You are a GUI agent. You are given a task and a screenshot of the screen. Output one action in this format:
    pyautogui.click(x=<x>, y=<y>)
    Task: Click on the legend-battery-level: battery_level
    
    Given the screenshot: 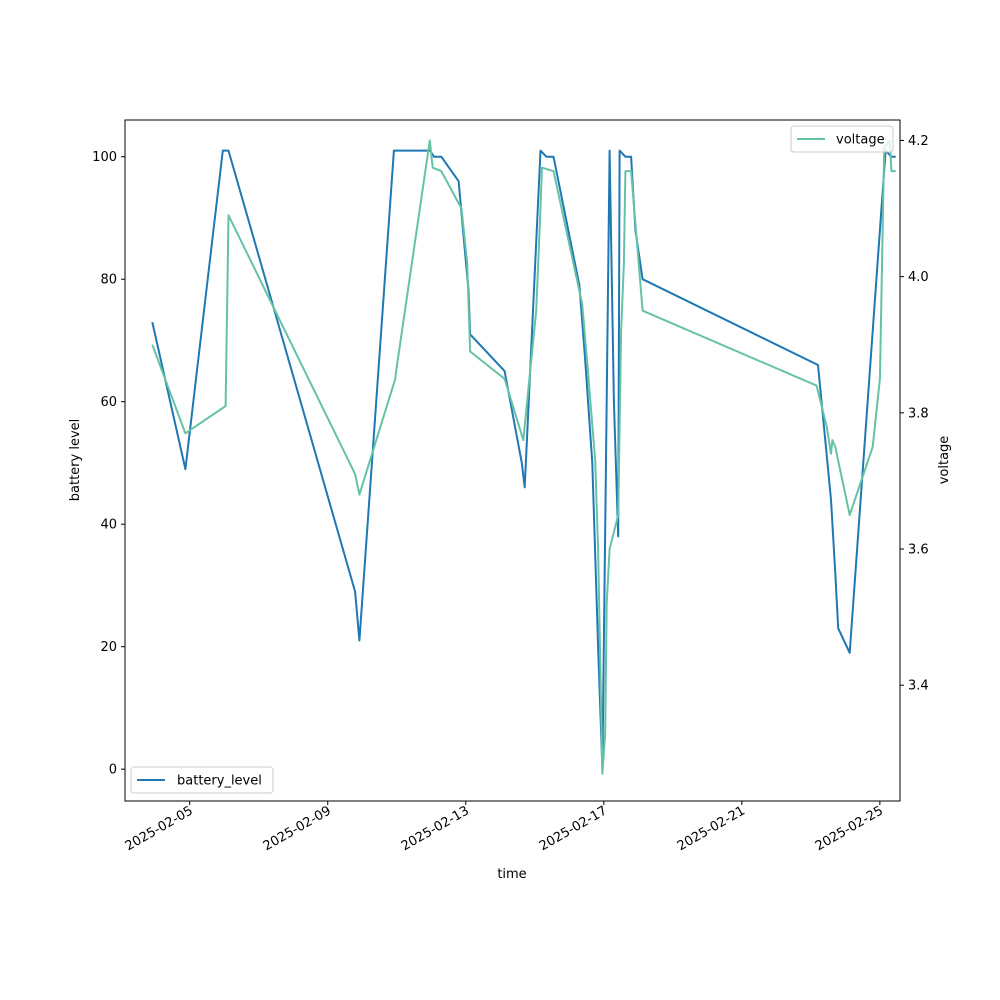 What is the action you would take?
    pyautogui.click(x=202, y=780)
    